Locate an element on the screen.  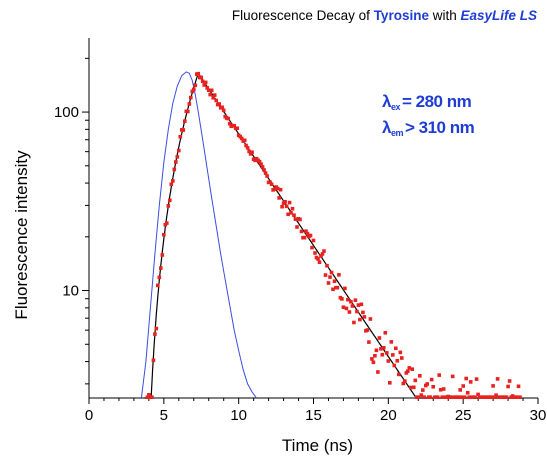
excitation-text: = 280 nm is located at coordinates (436, 101).